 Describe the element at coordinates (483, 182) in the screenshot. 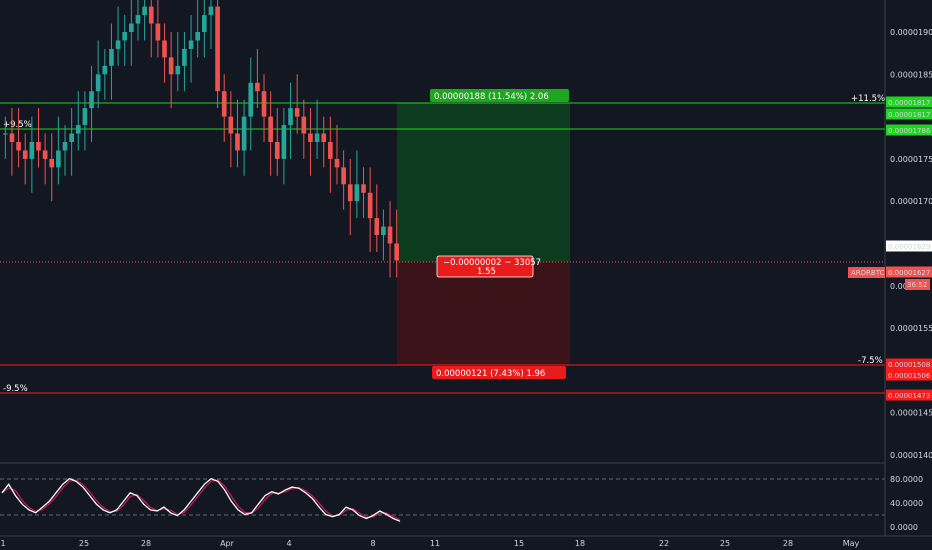

I see `profit-zone` at that location.